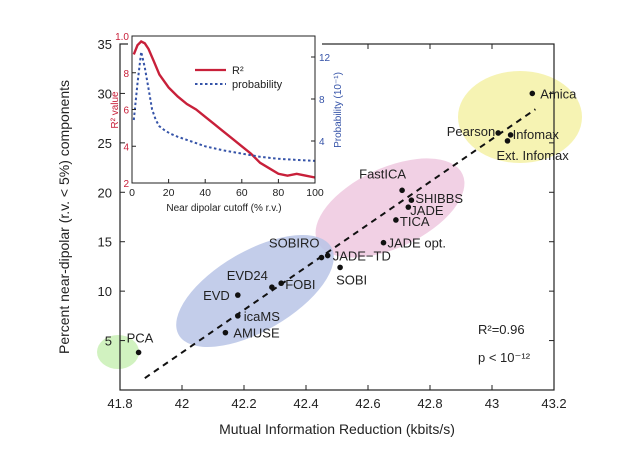  I want to click on inset-x-axis-label: Near dipolar cutoff (% r.v.), so click(223, 208).